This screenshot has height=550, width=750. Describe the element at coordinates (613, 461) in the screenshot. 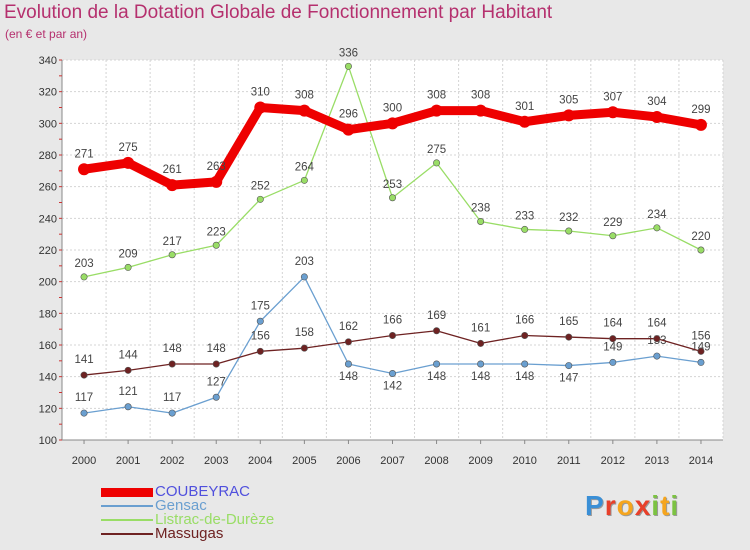

I see `x-tick-label: 2012` at that location.